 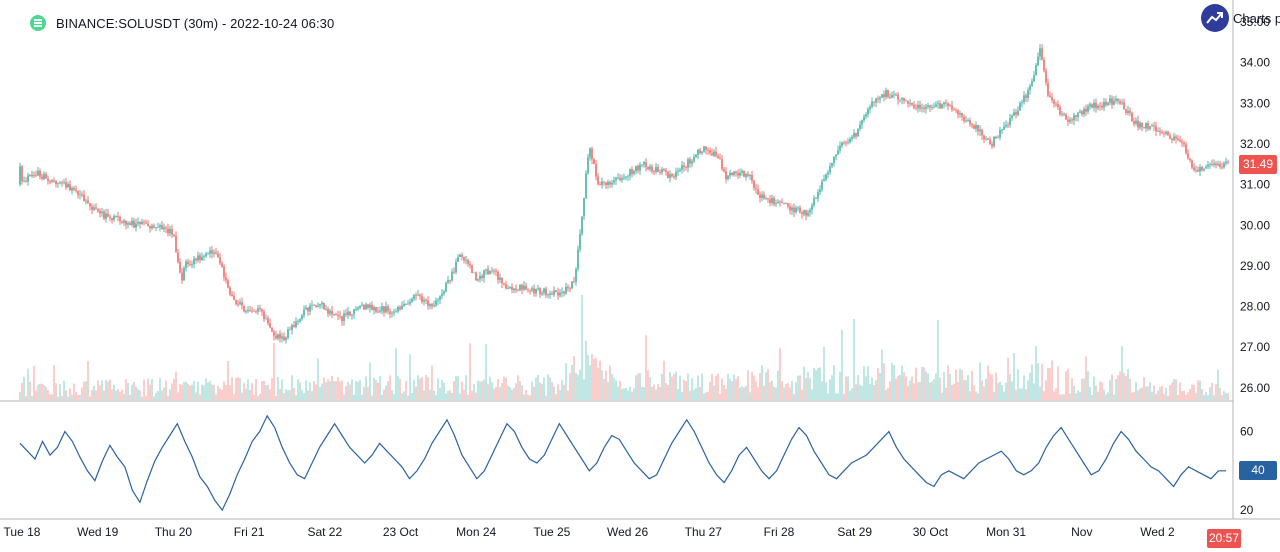 I want to click on price-tick-label: 34.00, so click(x=1255, y=63).